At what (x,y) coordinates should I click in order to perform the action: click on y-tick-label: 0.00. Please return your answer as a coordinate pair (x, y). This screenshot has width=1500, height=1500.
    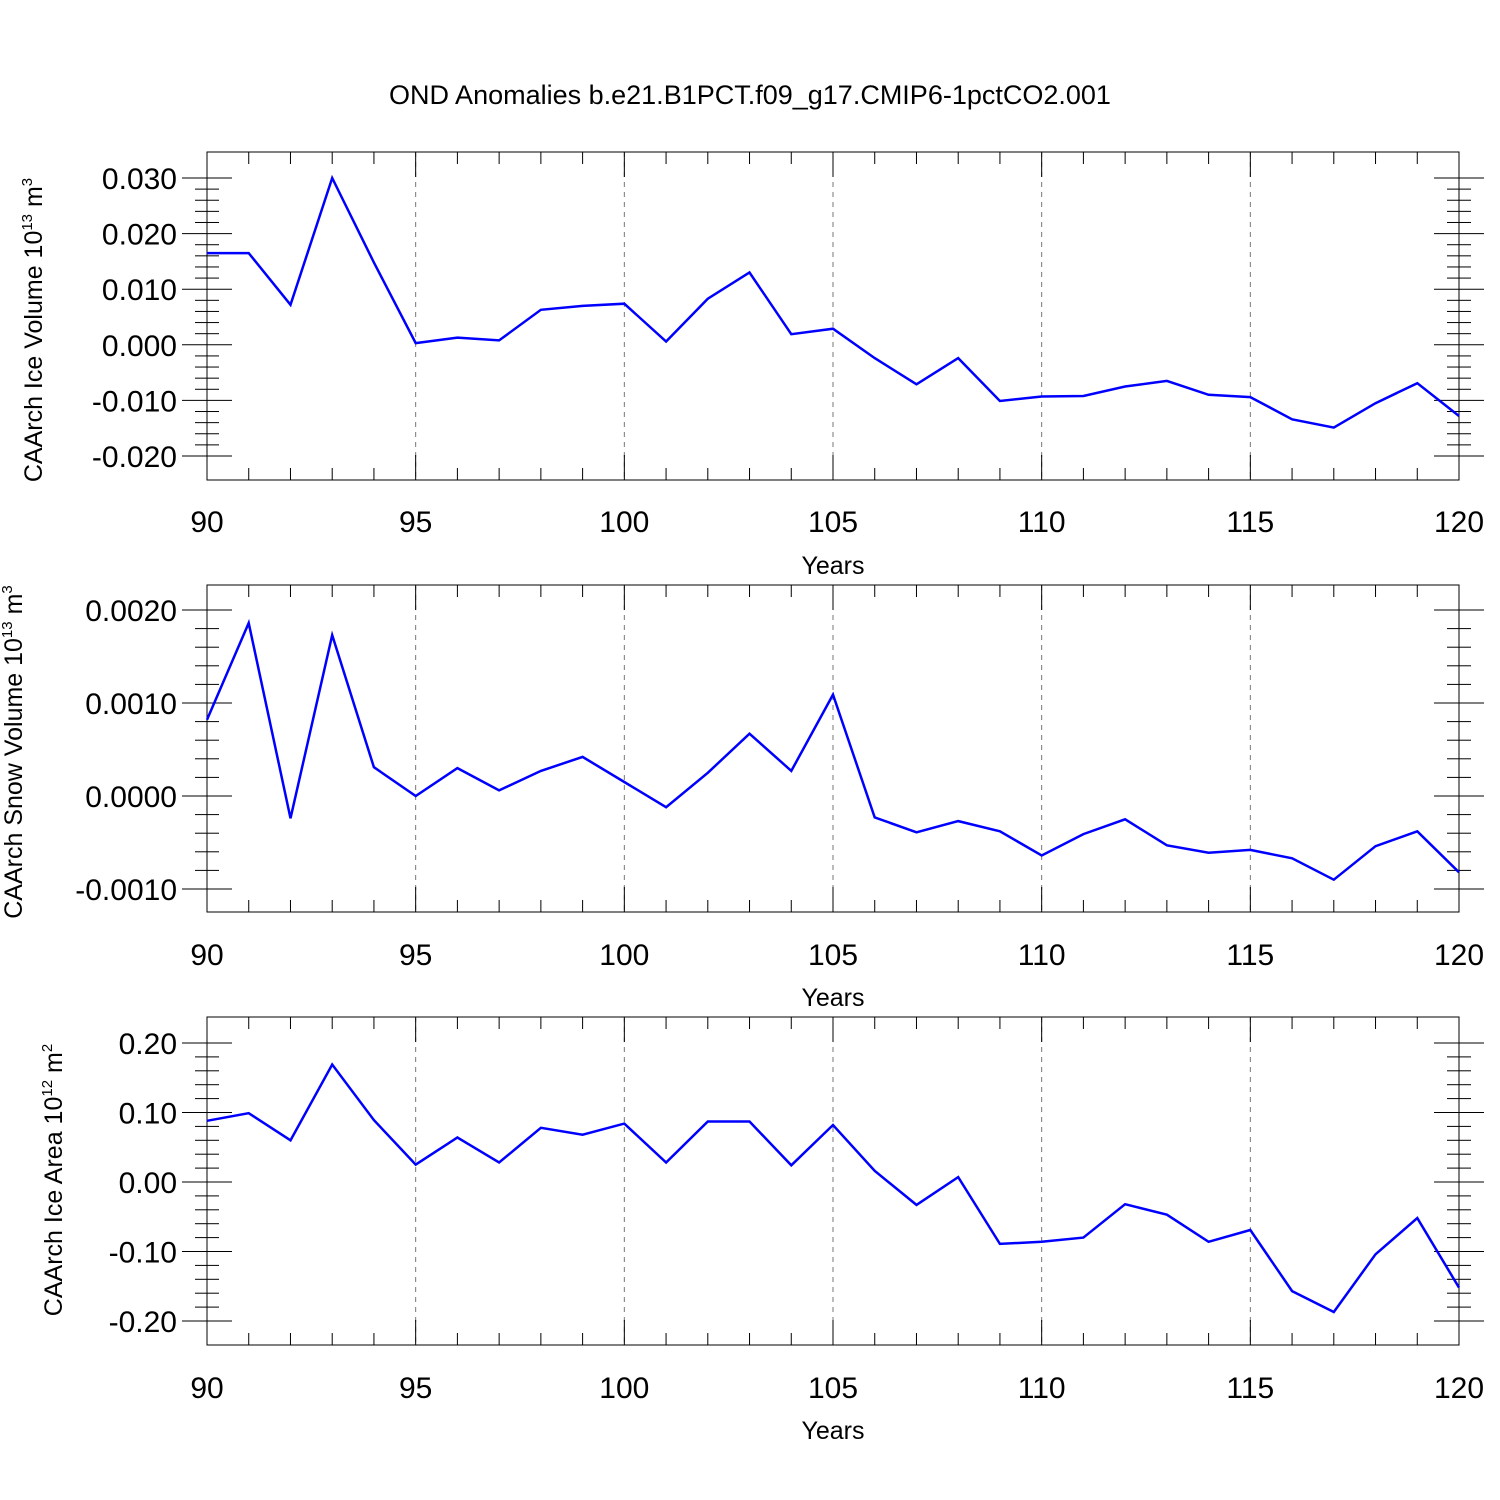
    Looking at the image, I should click on (148, 1183).